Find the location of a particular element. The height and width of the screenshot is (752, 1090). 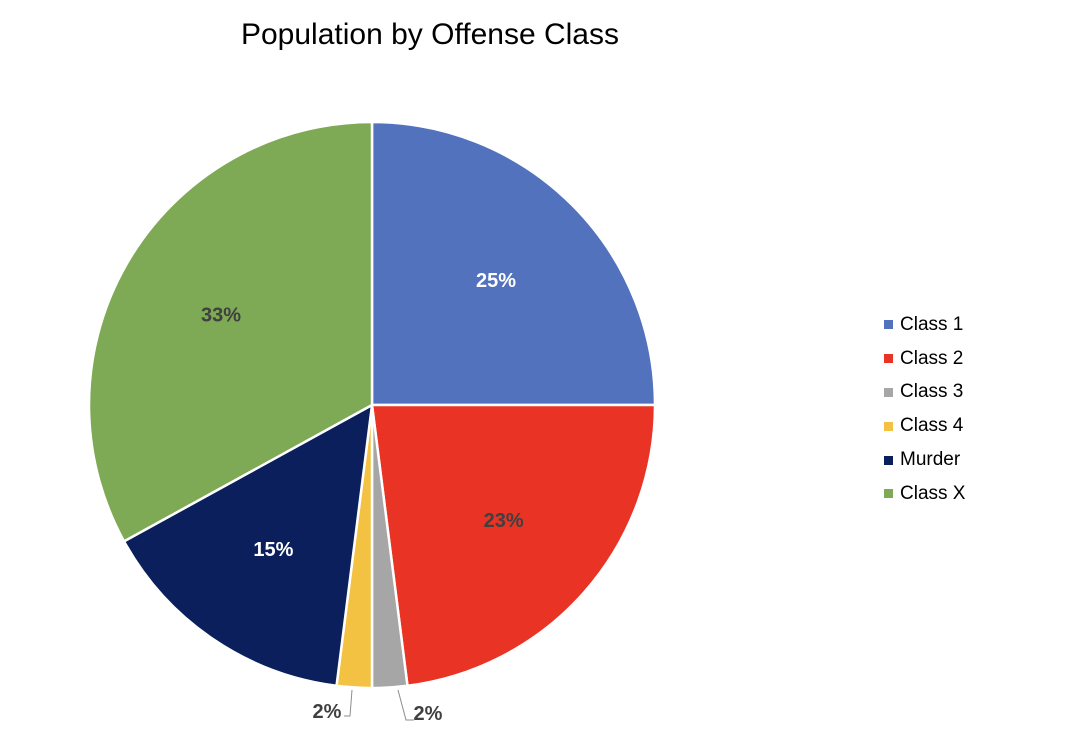

slice-label-class-1: 25% is located at coordinates (496, 281).